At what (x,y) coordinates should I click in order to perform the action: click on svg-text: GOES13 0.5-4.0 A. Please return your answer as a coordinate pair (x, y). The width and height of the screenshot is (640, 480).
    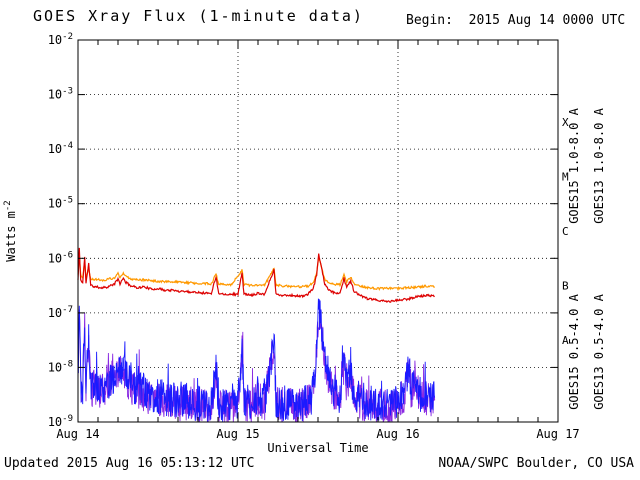
    Looking at the image, I should click on (599, 351).